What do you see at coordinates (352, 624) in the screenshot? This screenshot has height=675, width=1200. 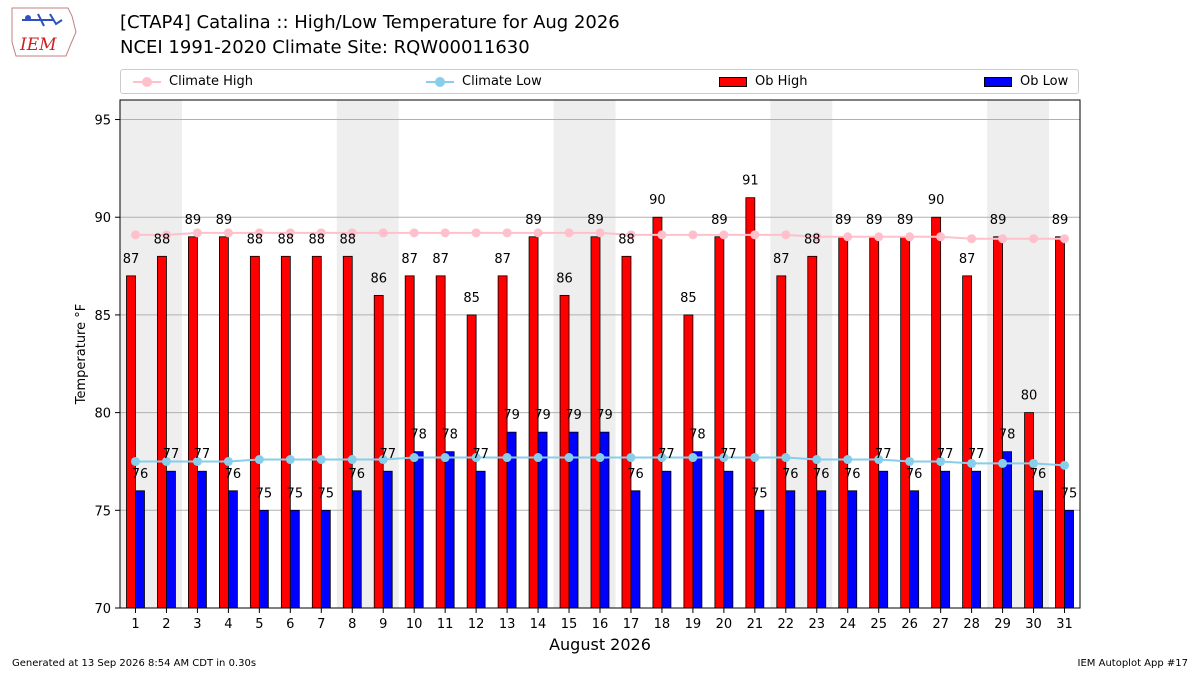 I see `x-tick-label: 8` at bounding box center [352, 624].